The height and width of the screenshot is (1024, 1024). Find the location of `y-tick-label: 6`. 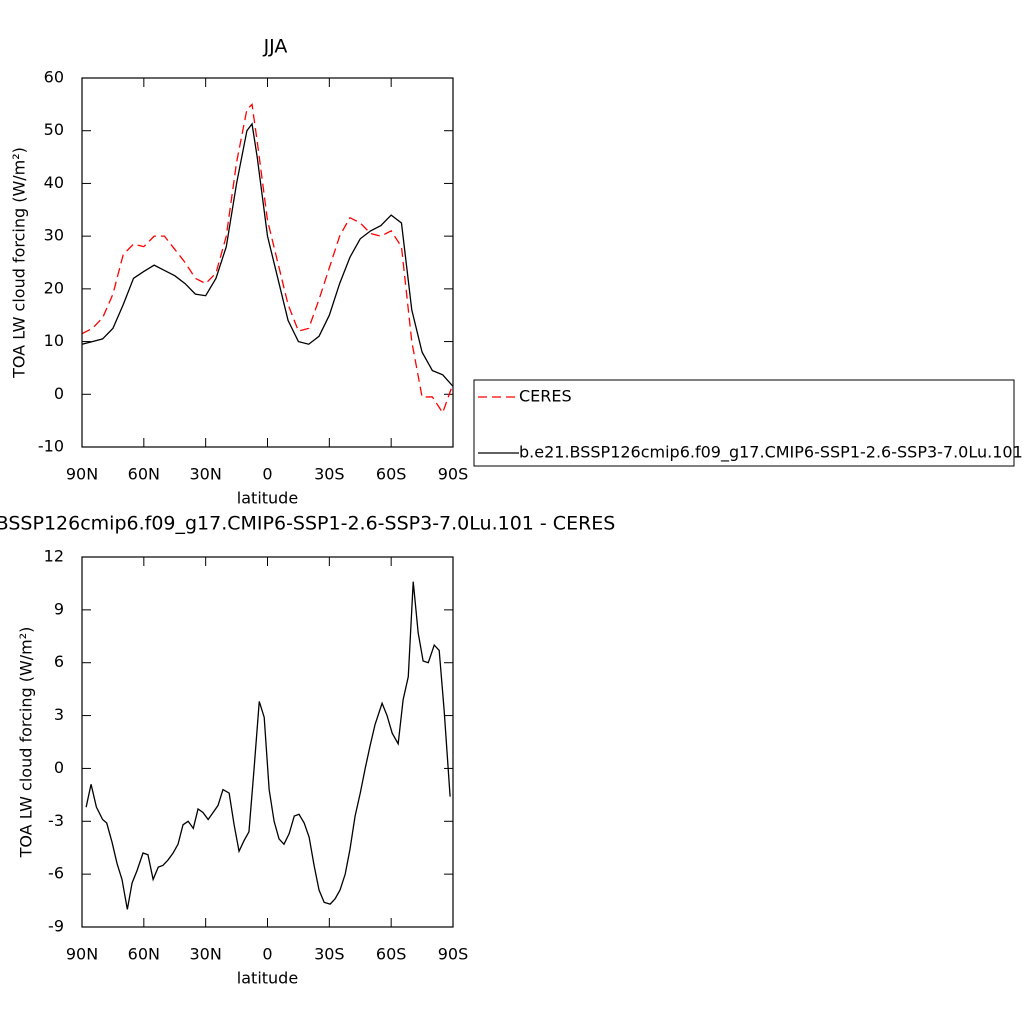

y-tick-label: 6 is located at coordinates (59, 661).